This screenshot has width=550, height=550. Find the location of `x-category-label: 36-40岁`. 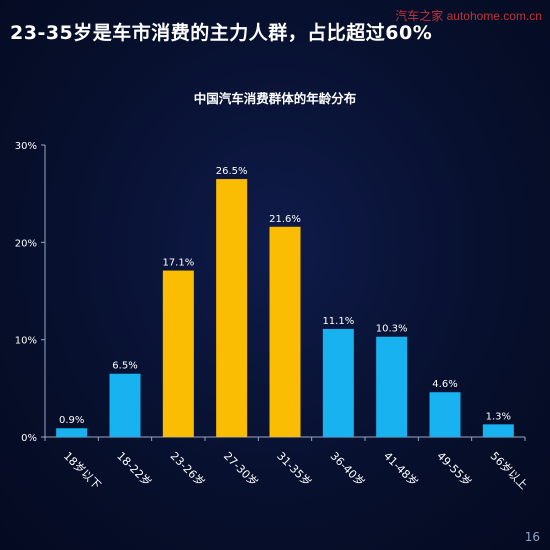

x-category-label: 36-40岁 is located at coordinates (348, 469).